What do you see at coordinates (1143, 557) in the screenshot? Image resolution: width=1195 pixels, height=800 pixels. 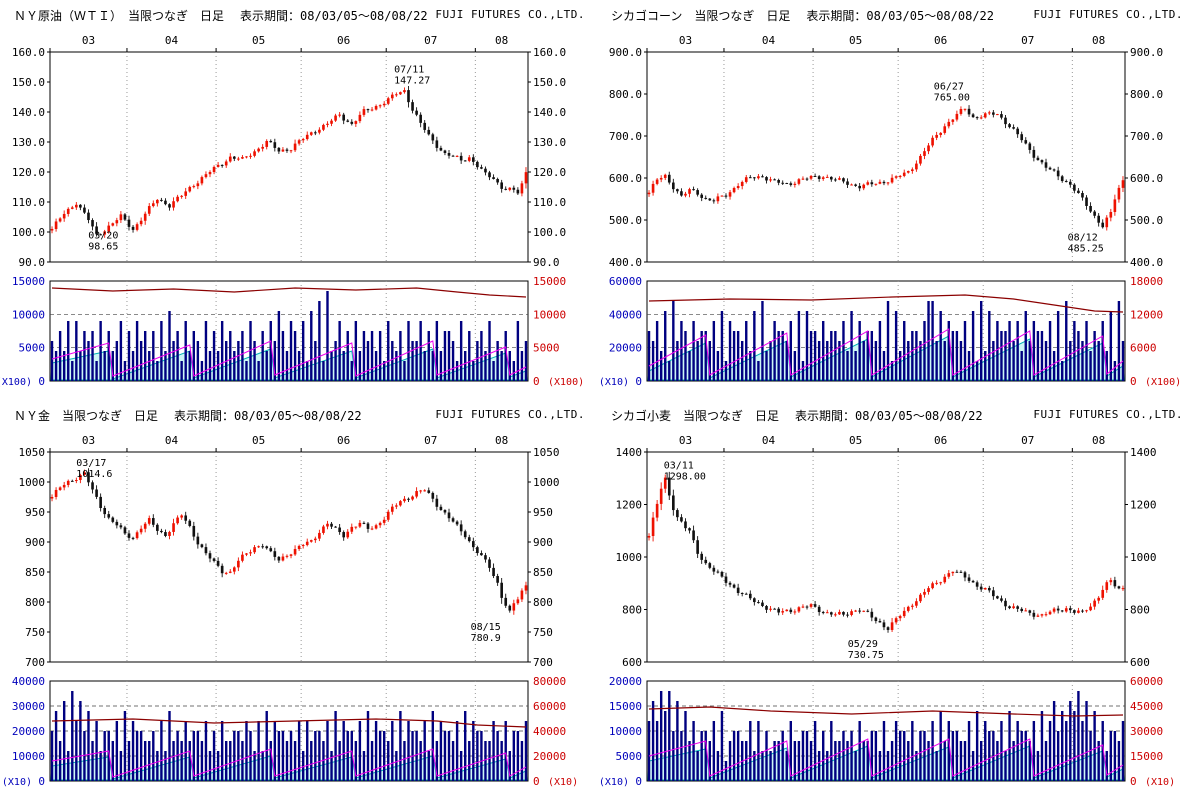 I see `price-tick-right: 1000` at bounding box center [1143, 557].